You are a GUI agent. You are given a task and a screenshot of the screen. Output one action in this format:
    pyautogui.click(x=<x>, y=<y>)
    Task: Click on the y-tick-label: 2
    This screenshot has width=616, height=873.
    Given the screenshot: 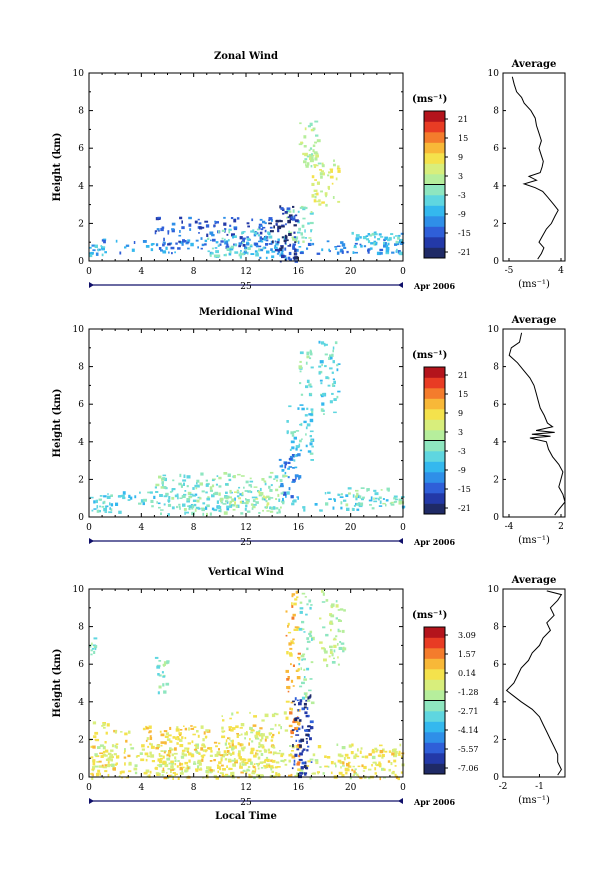 What is the action you would take?
    pyautogui.click(x=81, y=480)
    